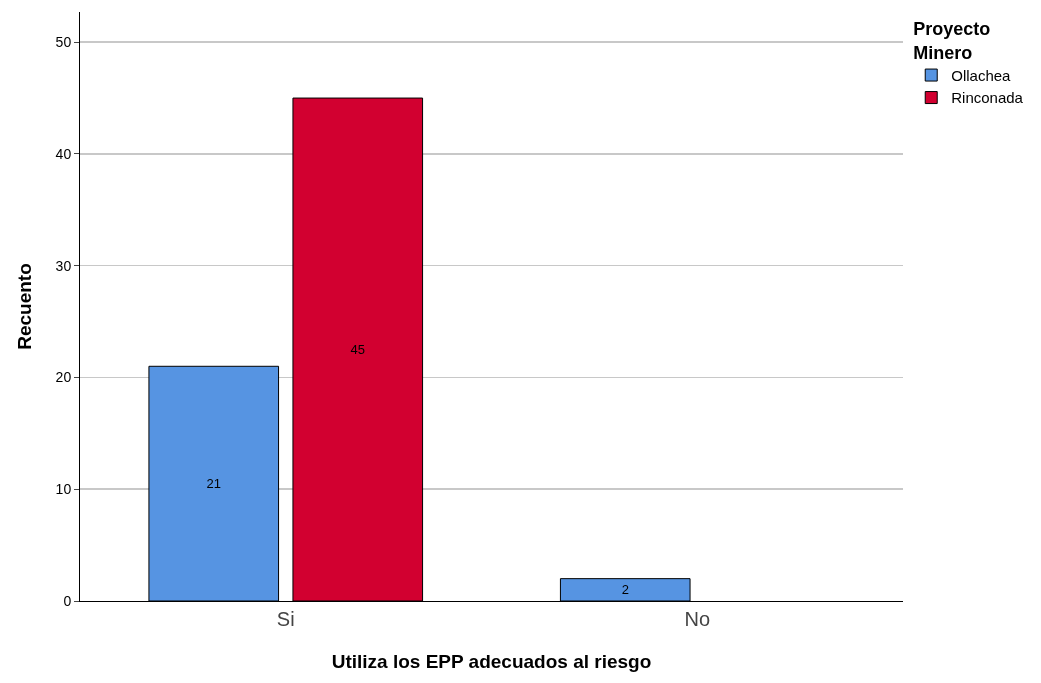 The image size is (1041, 683). What do you see at coordinates (987, 98) in the screenshot?
I see `legend-label: Rinconada` at bounding box center [987, 98].